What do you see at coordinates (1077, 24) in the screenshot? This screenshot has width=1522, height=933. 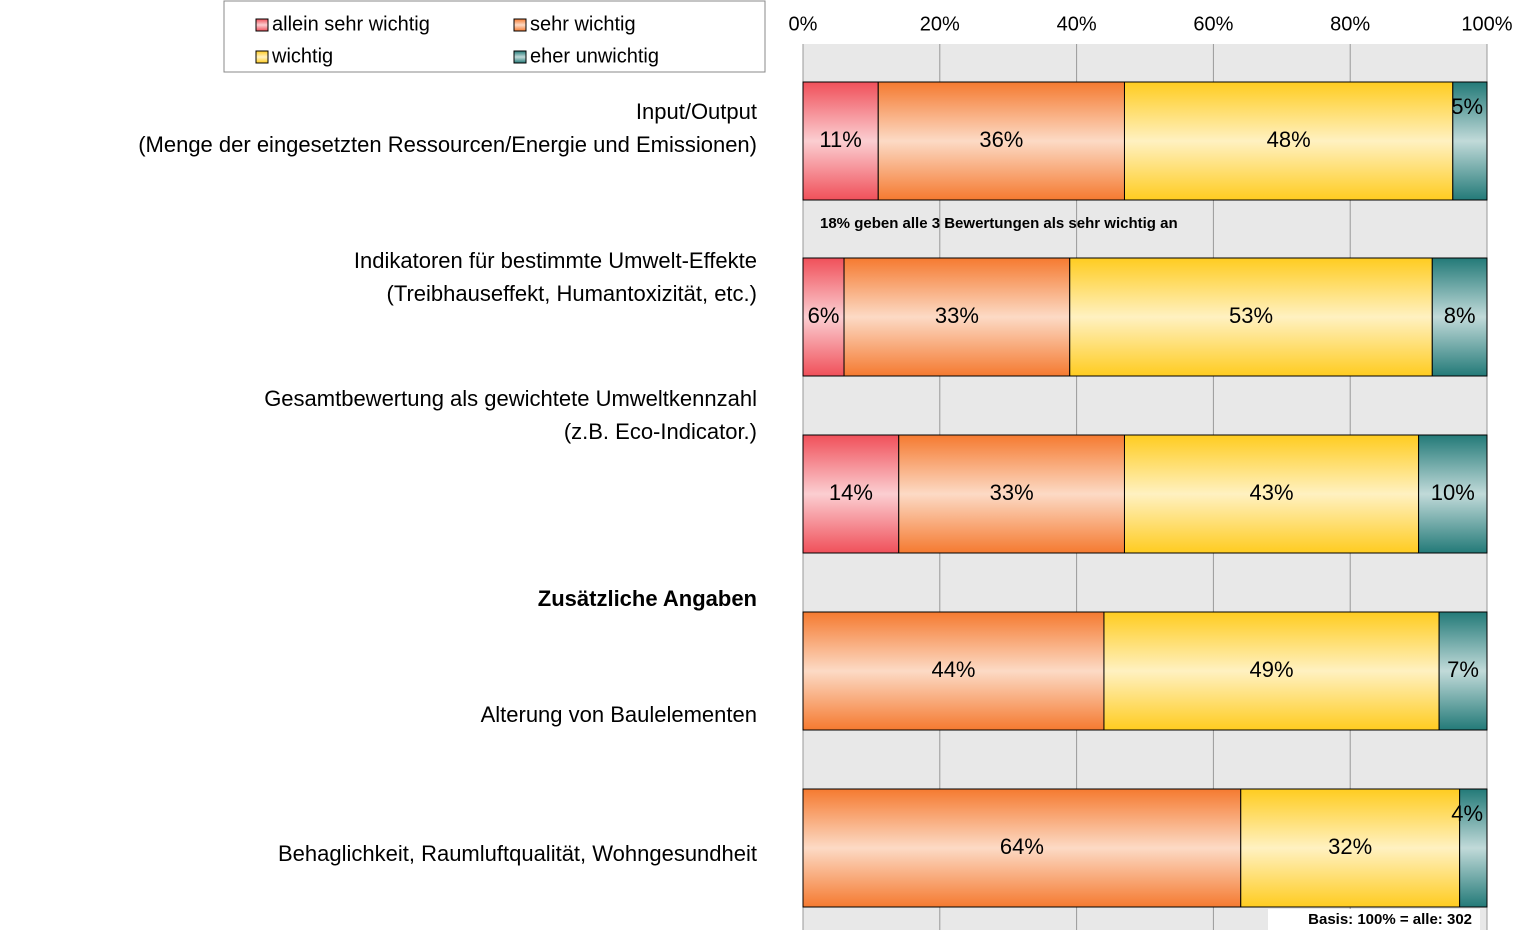 I see `x-tick-label: 40%` at bounding box center [1077, 24].